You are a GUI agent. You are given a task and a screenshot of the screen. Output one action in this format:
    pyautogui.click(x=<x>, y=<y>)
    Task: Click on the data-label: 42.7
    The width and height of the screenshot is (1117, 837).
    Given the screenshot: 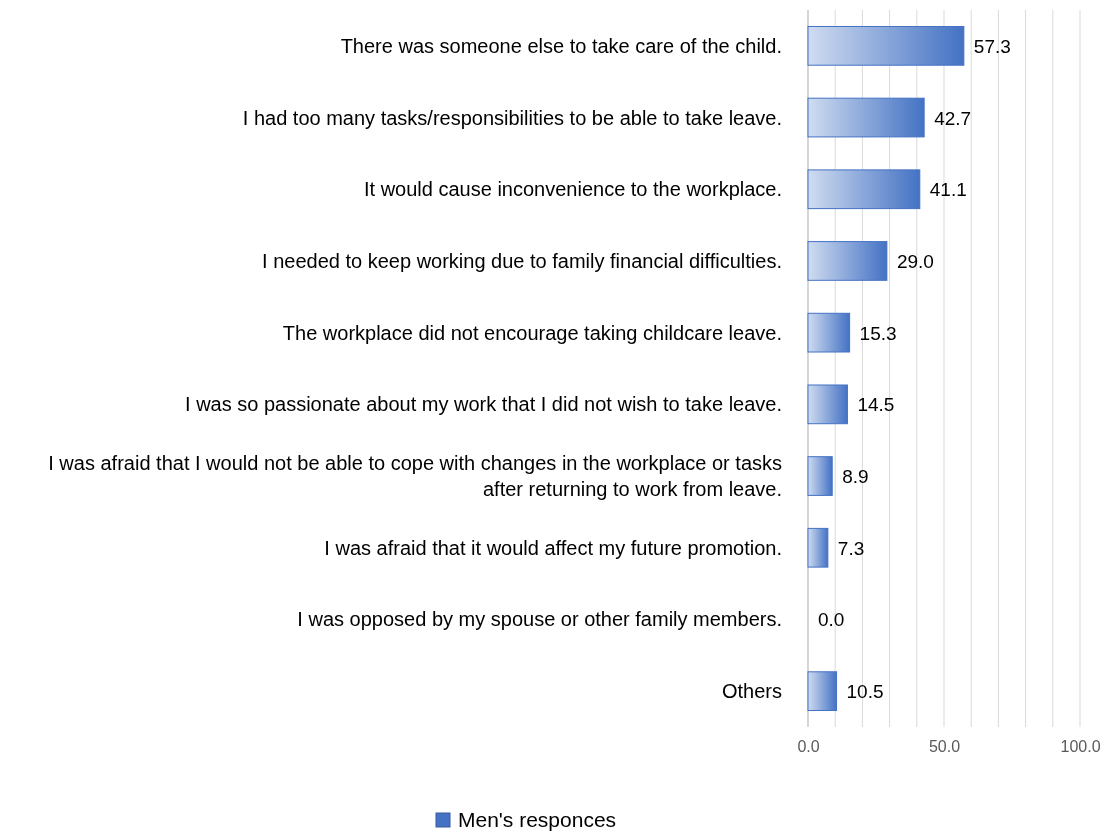 What is the action you would take?
    pyautogui.click(x=953, y=118)
    